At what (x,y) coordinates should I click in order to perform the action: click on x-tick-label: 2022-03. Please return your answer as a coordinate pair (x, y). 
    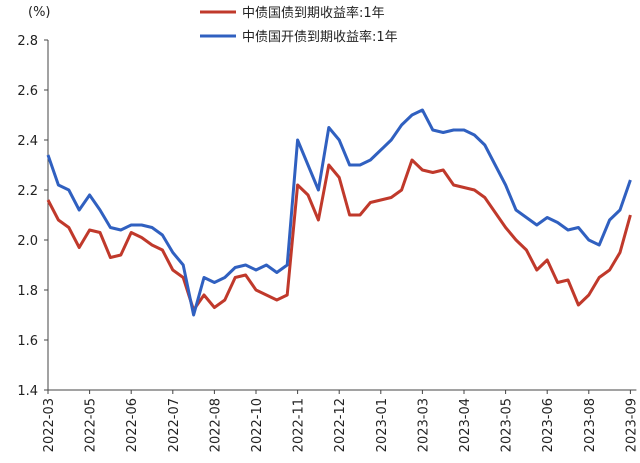
    Looking at the image, I should click on (49, 425).